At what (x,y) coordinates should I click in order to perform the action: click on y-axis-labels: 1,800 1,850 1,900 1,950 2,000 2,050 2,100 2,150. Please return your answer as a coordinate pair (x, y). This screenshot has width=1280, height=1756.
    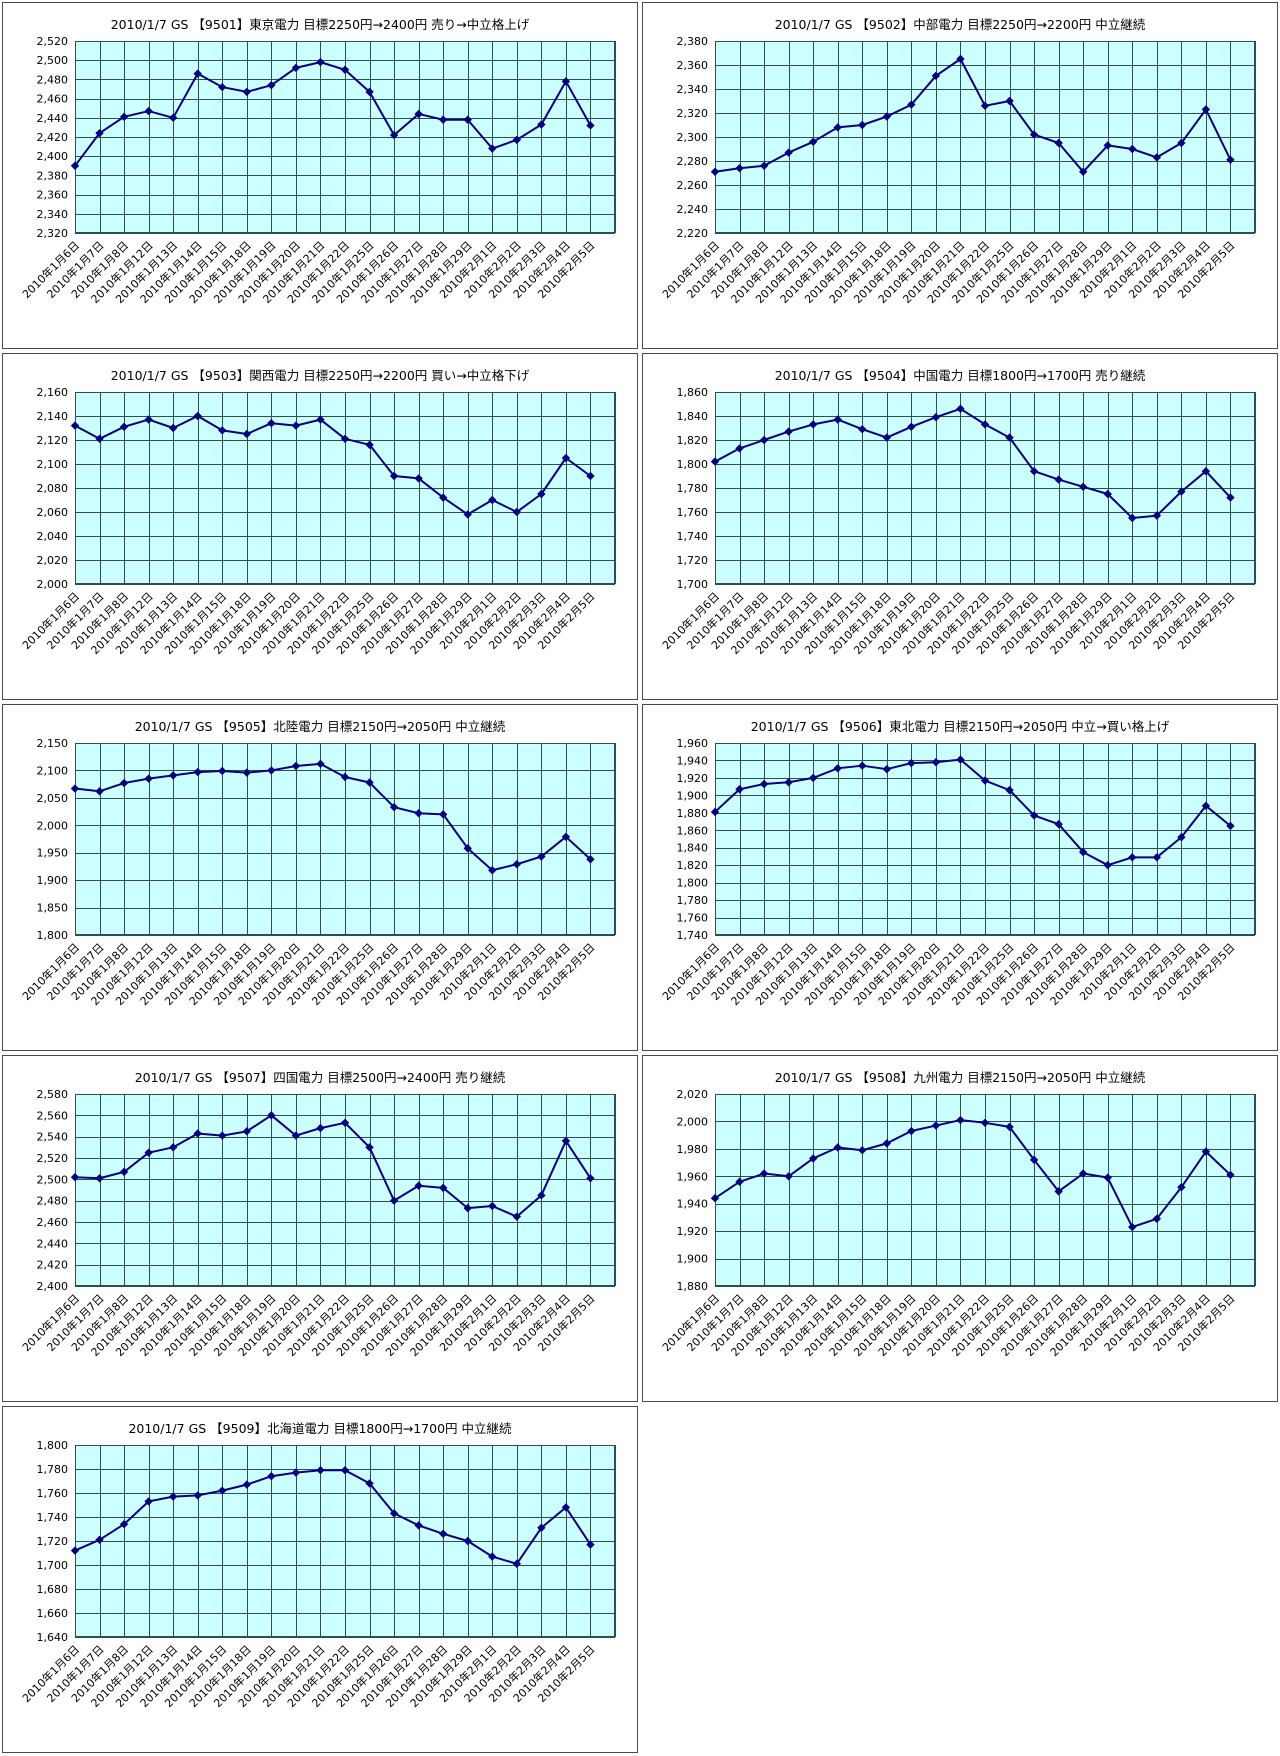
    Looking at the image, I should click on (53, 839).